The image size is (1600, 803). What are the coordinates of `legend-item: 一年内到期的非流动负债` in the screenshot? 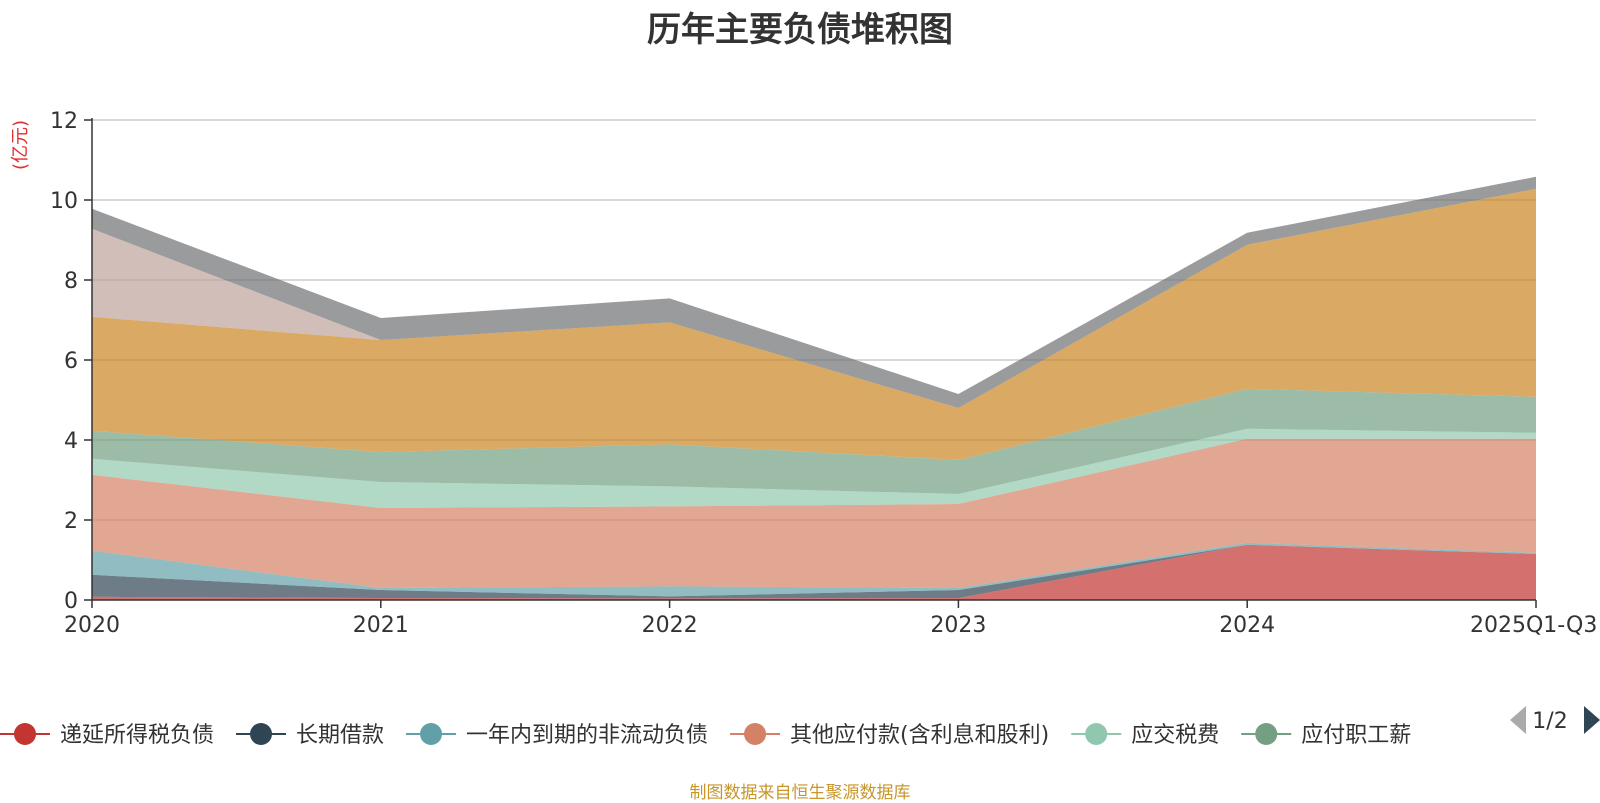 It's located at (557, 735).